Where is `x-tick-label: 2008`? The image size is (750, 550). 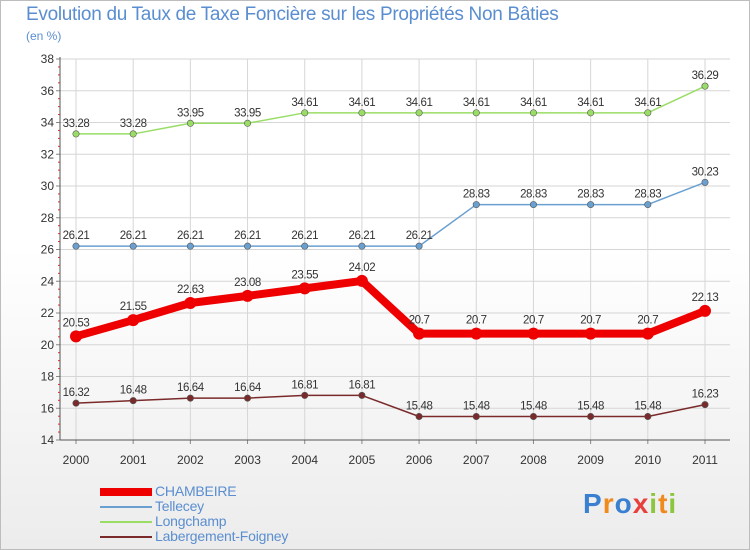 x-tick-label: 2008 is located at coordinates (533, 460).